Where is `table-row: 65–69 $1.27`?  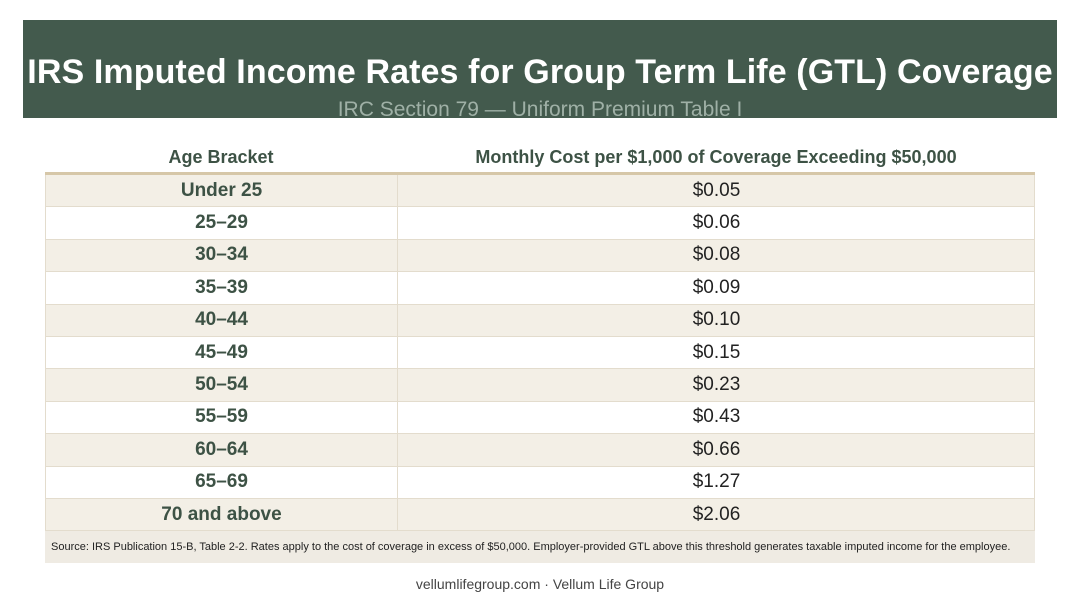 table-row: 65–69 $1.27 is located at coordinates (540, 482).